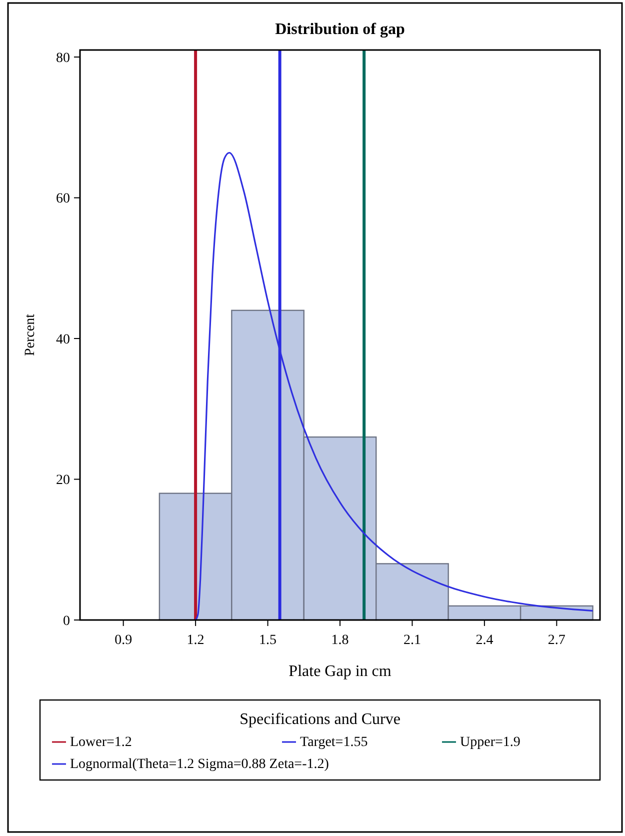 The width and height of the screenshot is (625, 836). Describe the element at coordinates (485, 640) in the screenshot. I see `x-tick-label: 2.4` at that location.